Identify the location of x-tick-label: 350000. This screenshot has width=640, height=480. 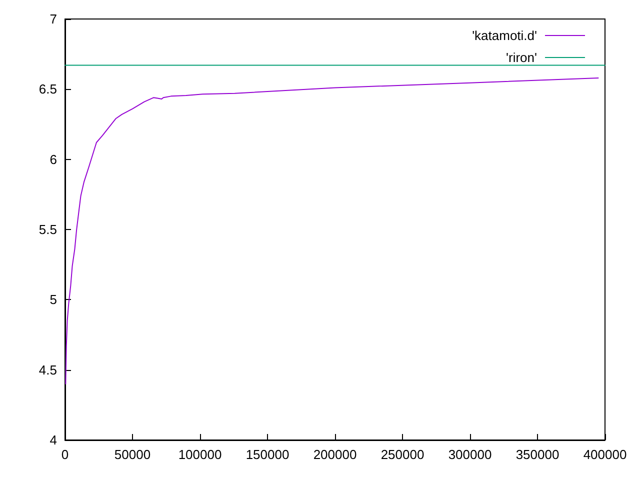
(538, 454).